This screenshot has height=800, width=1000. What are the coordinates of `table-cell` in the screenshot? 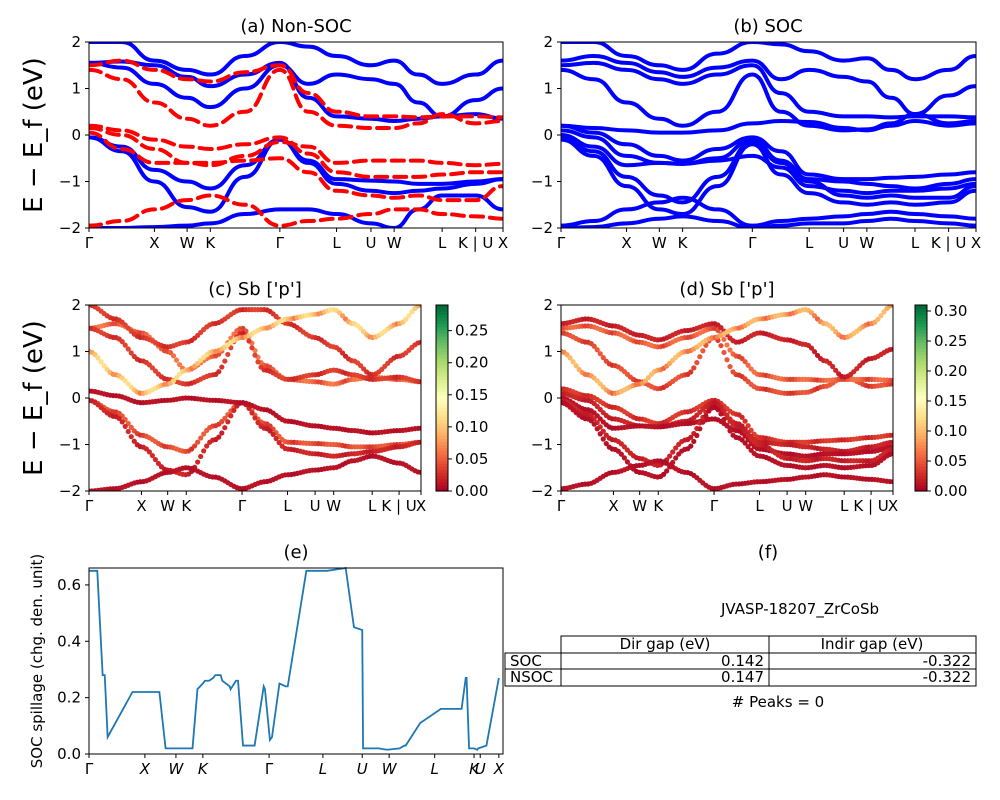 It's located at (872, 677).